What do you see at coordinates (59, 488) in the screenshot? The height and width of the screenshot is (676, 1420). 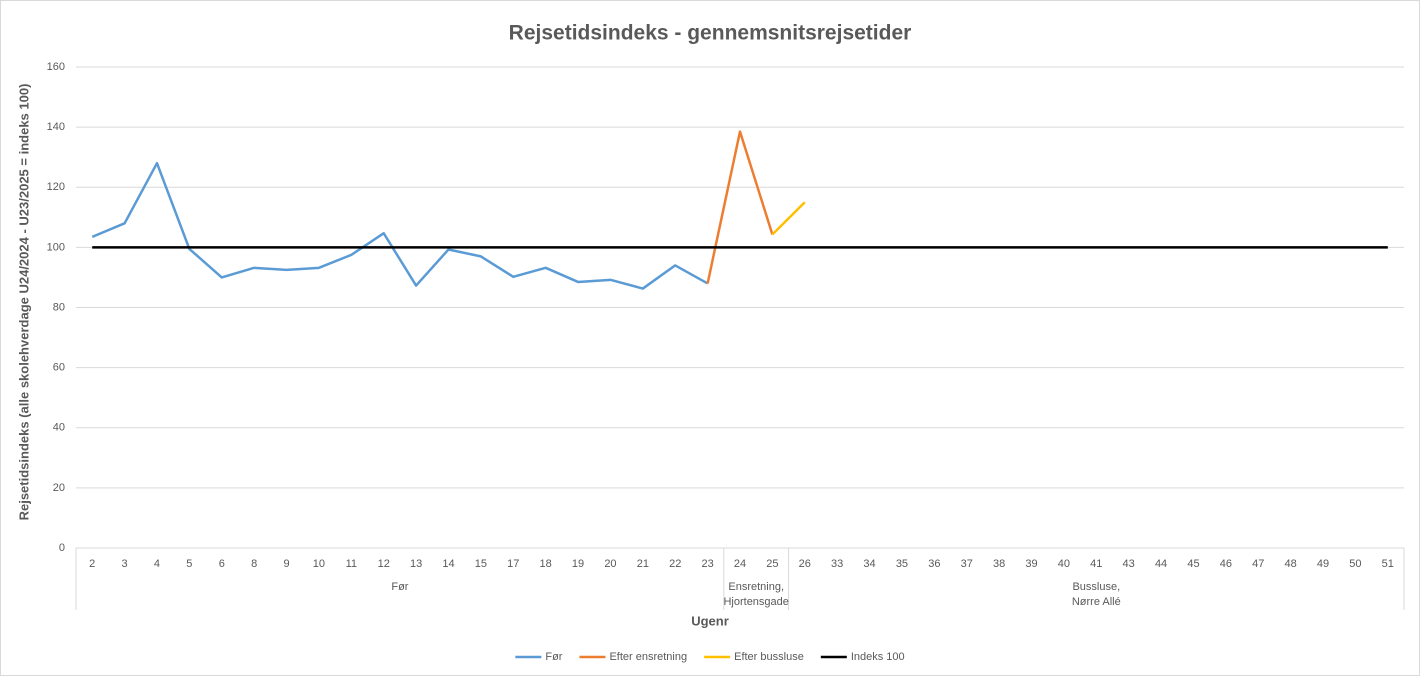 I see `y-tick-label: 20` at bounding box center [59, 488].